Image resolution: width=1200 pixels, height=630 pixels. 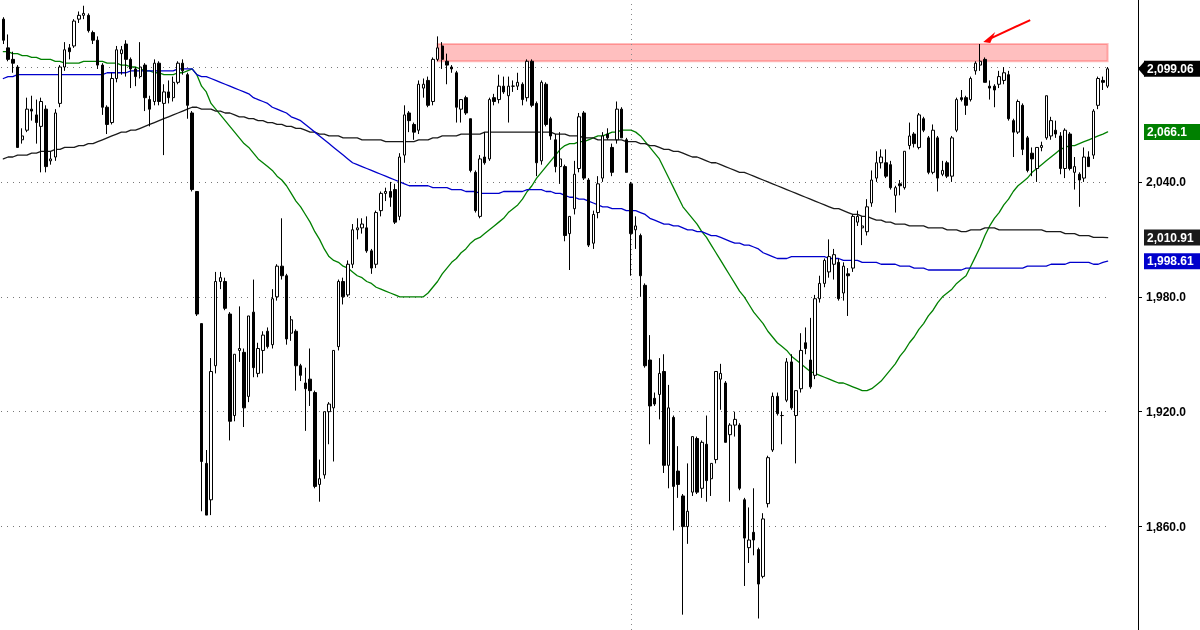 What do you see at coordinates (1171, 237) in the screenshot?
I see `text: 2,010.91` at bounding box center [1171, 237].